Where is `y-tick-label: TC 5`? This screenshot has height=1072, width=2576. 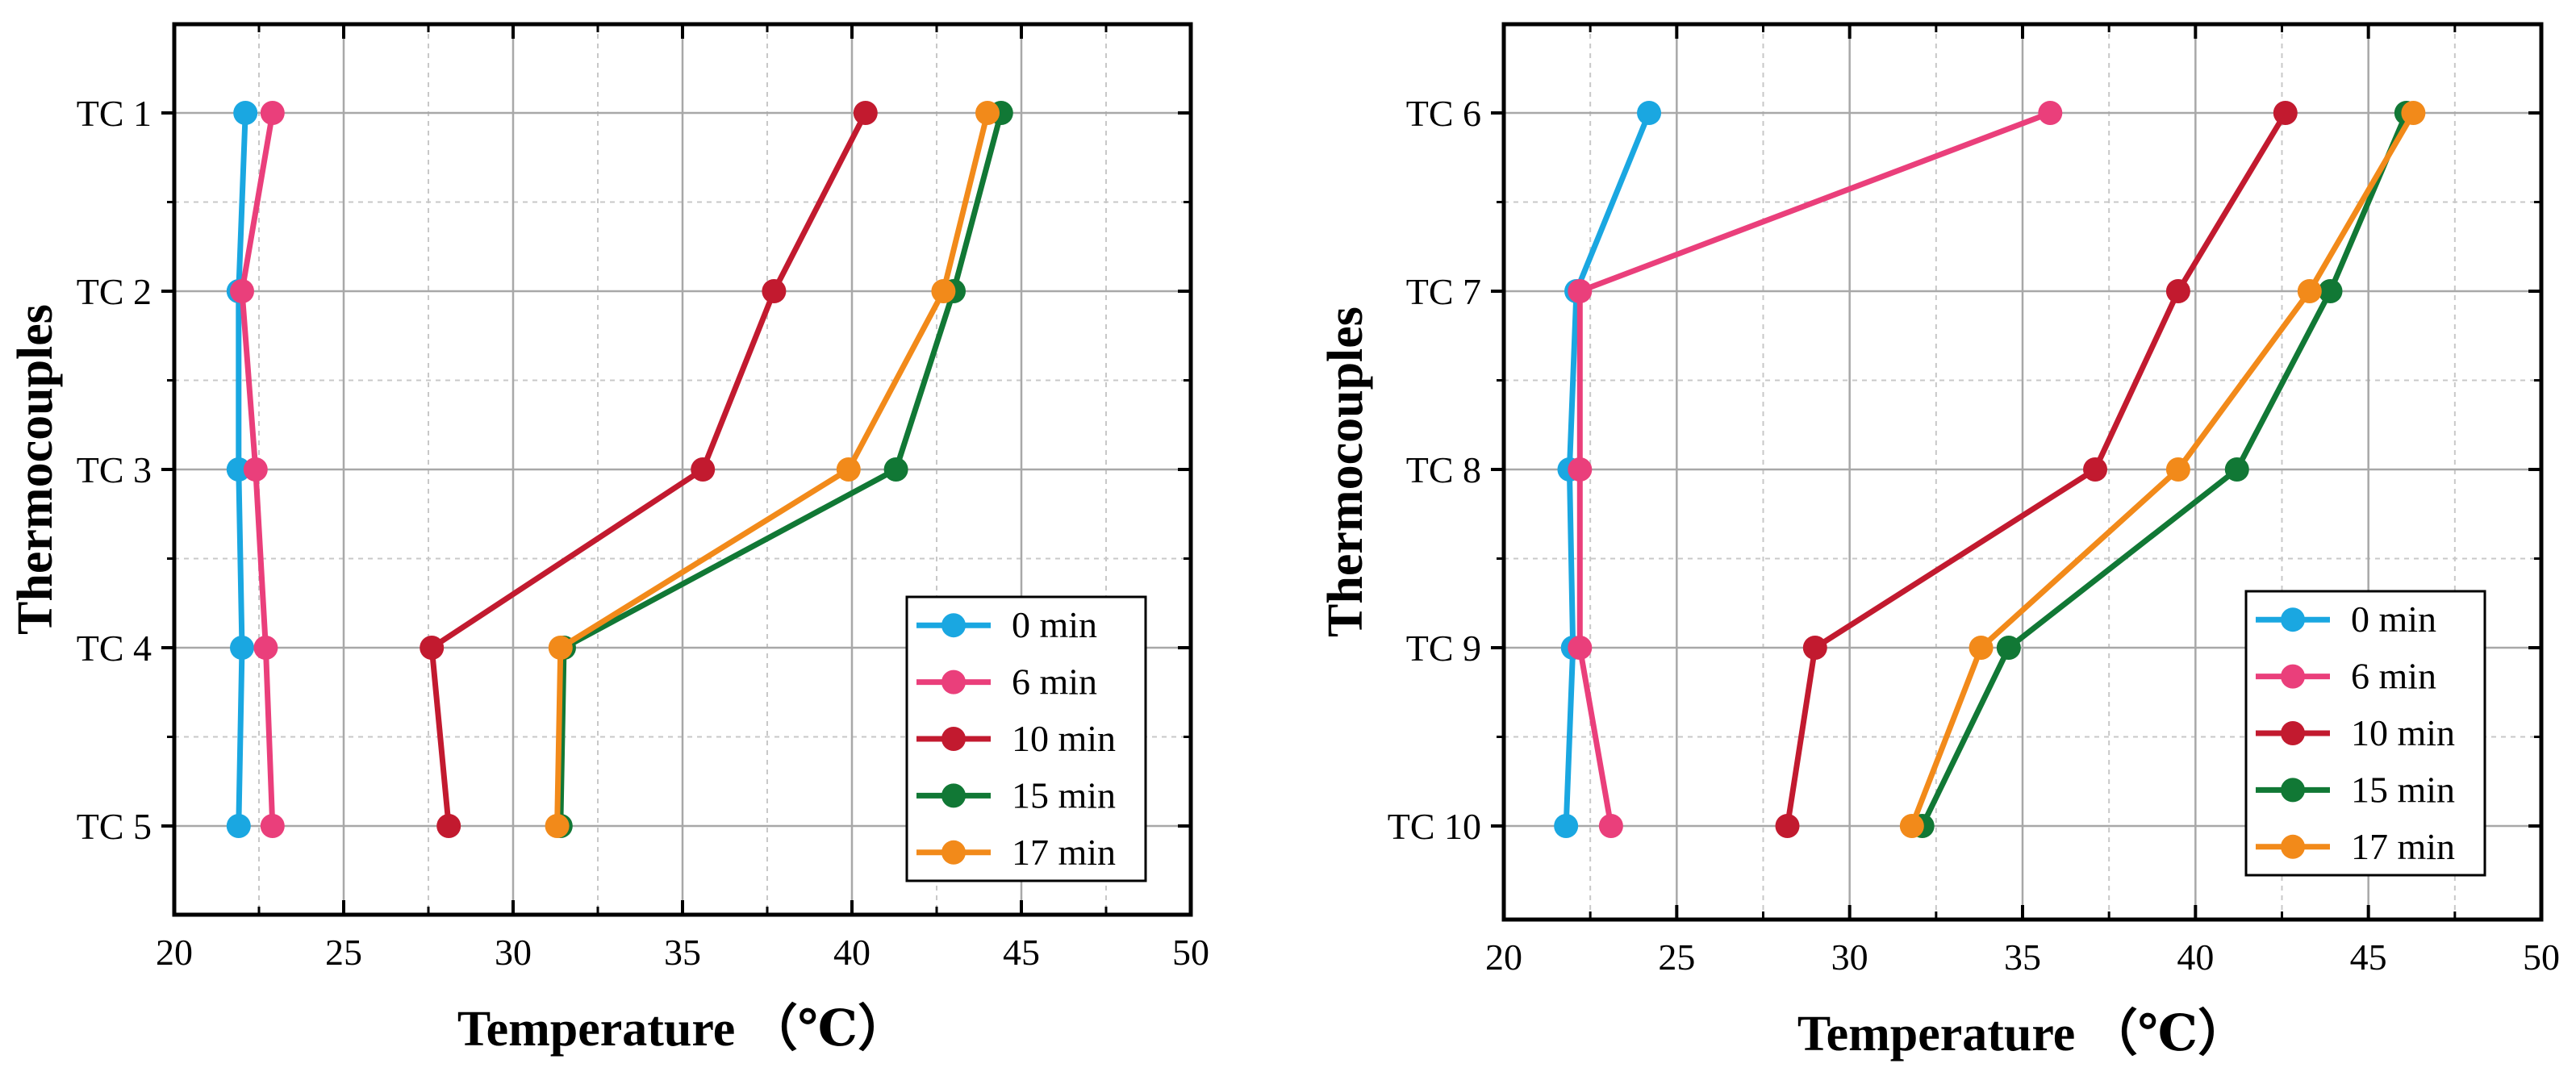
y-tick-label: TC 5 is located at coordinates (115, 826).